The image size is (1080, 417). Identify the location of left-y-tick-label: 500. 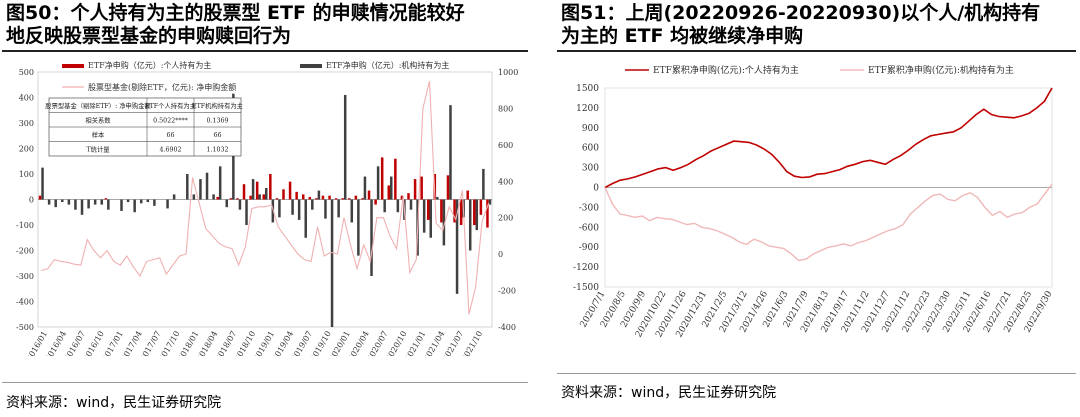
(26, 72).